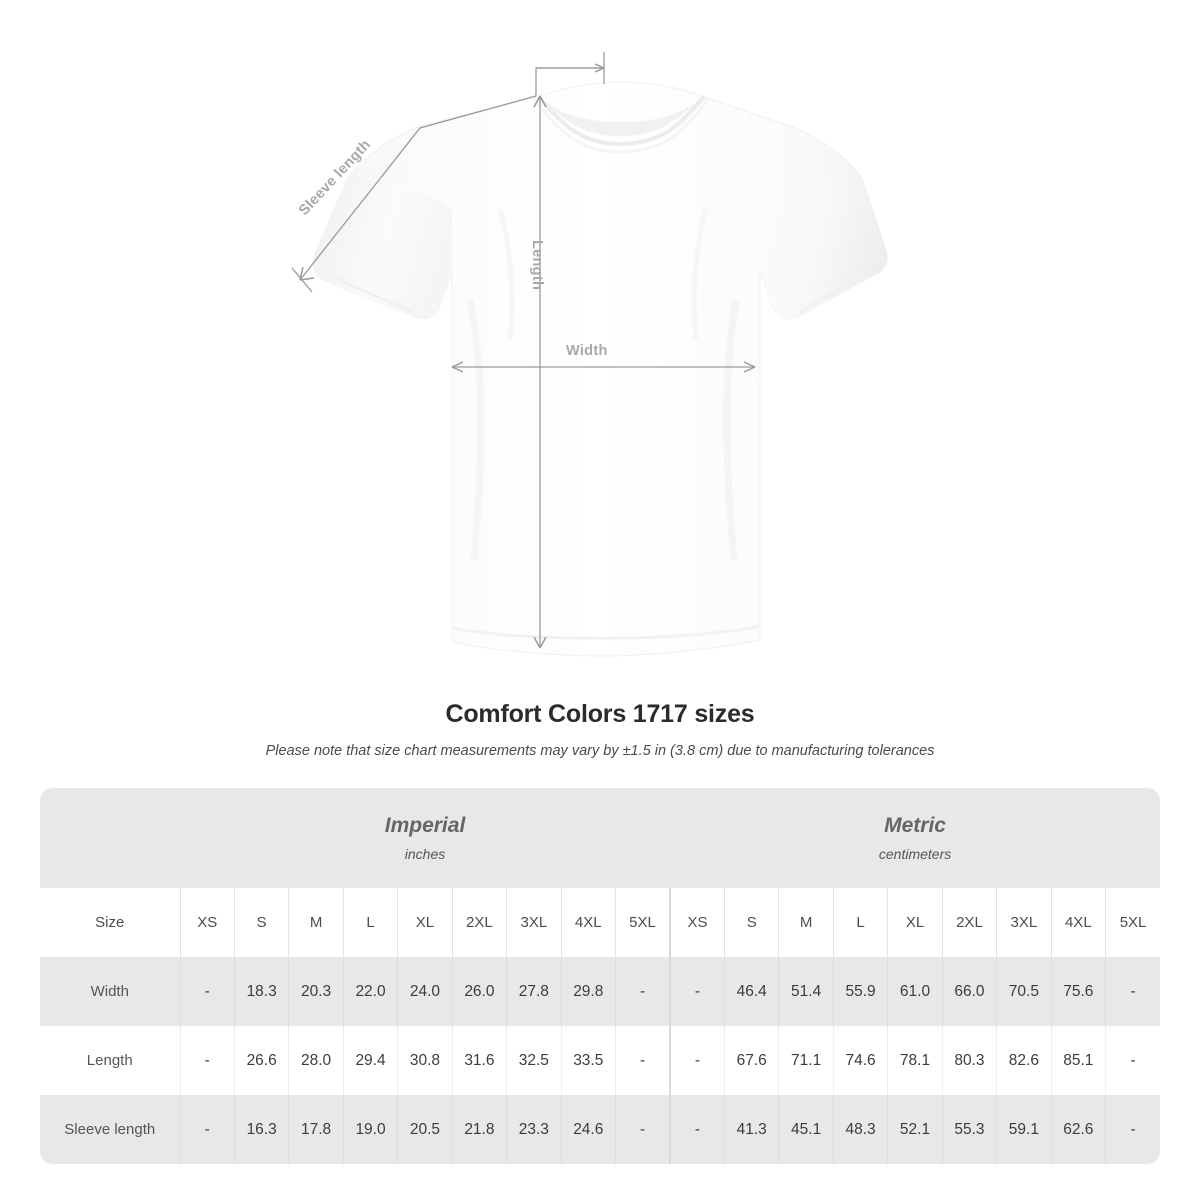  Describe the element at coordinates (425, 1060) in the screenshot. I see `measurement-cell: 30.8` at that location.